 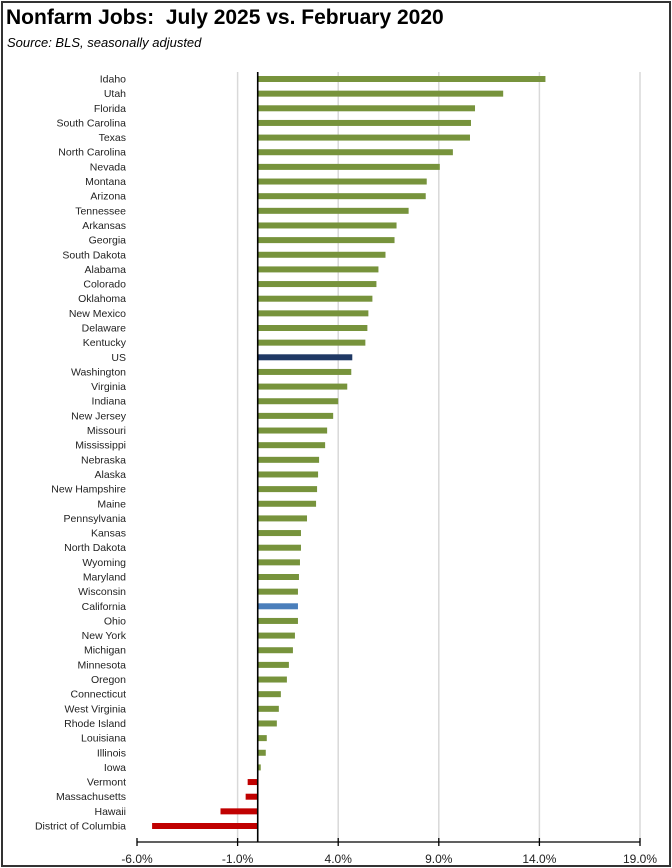 What do you see at coordinates (102, 665) in the screenshot?
I see `category-label: Minnesota` at bounding box center [102, 665].